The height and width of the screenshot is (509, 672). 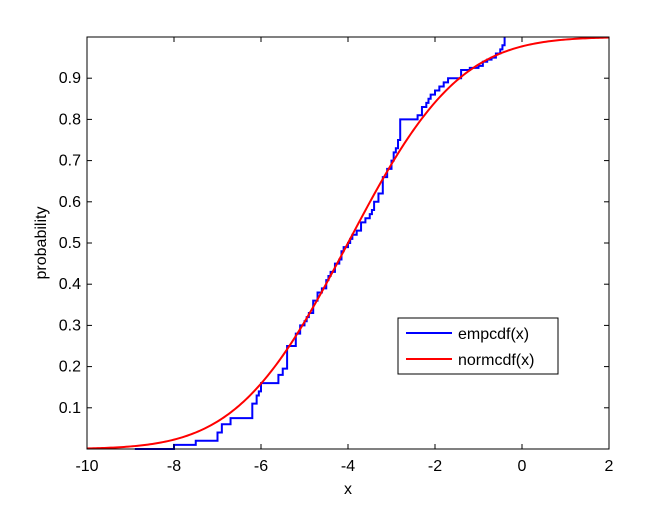 What do you see at coordinates (41, 243) in the screenshot?
I see `y-axis-label: probability` at bounding box center [41, 243].